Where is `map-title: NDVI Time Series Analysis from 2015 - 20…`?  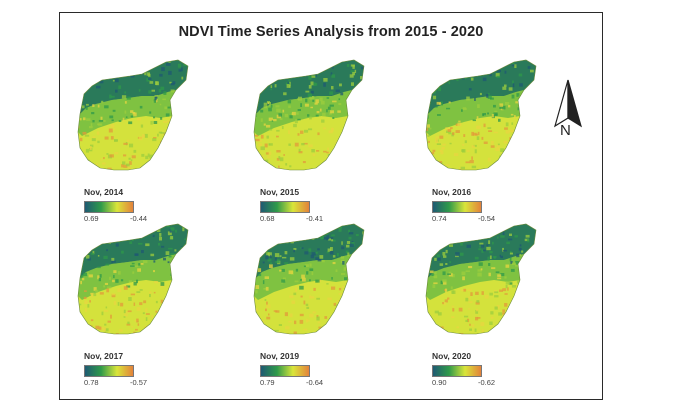 map-title: NDVI Time Series Analysis from 2015 - 20… is located at coordinates (331, 32).